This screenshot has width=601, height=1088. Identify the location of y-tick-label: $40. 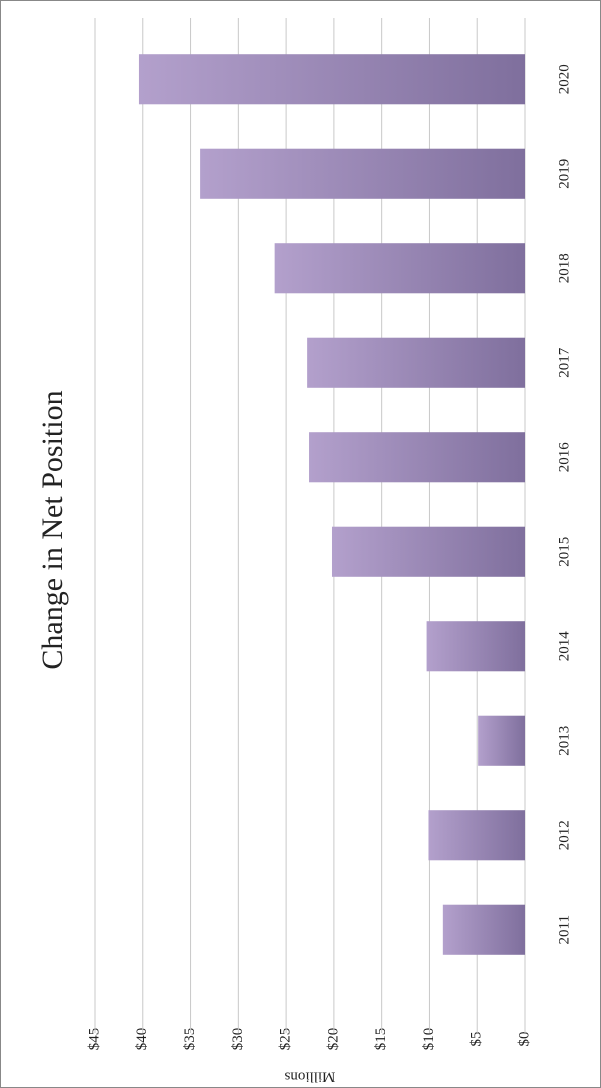
(142, 1039).